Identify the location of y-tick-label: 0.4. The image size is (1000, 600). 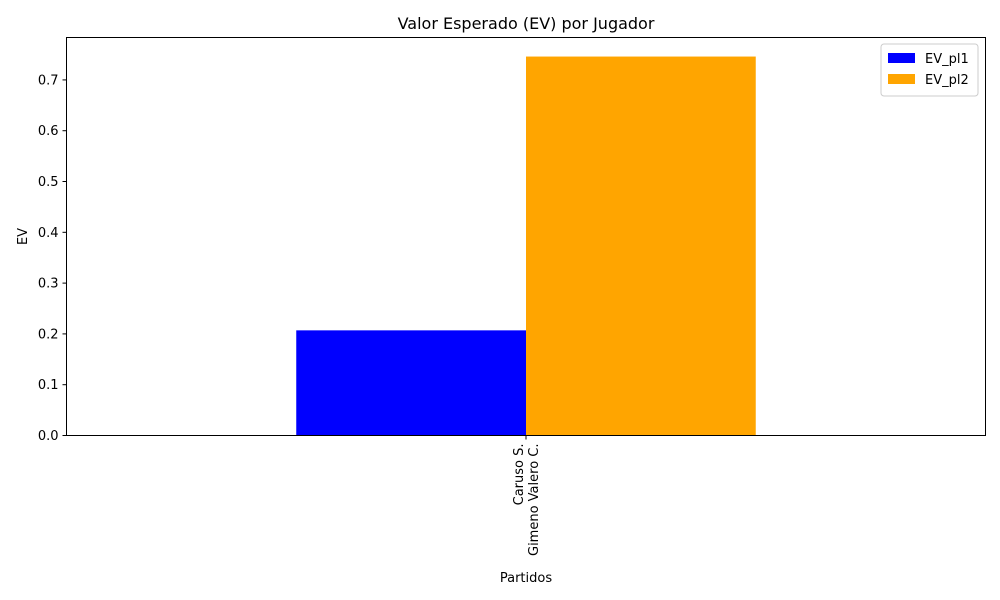
(48, 233).